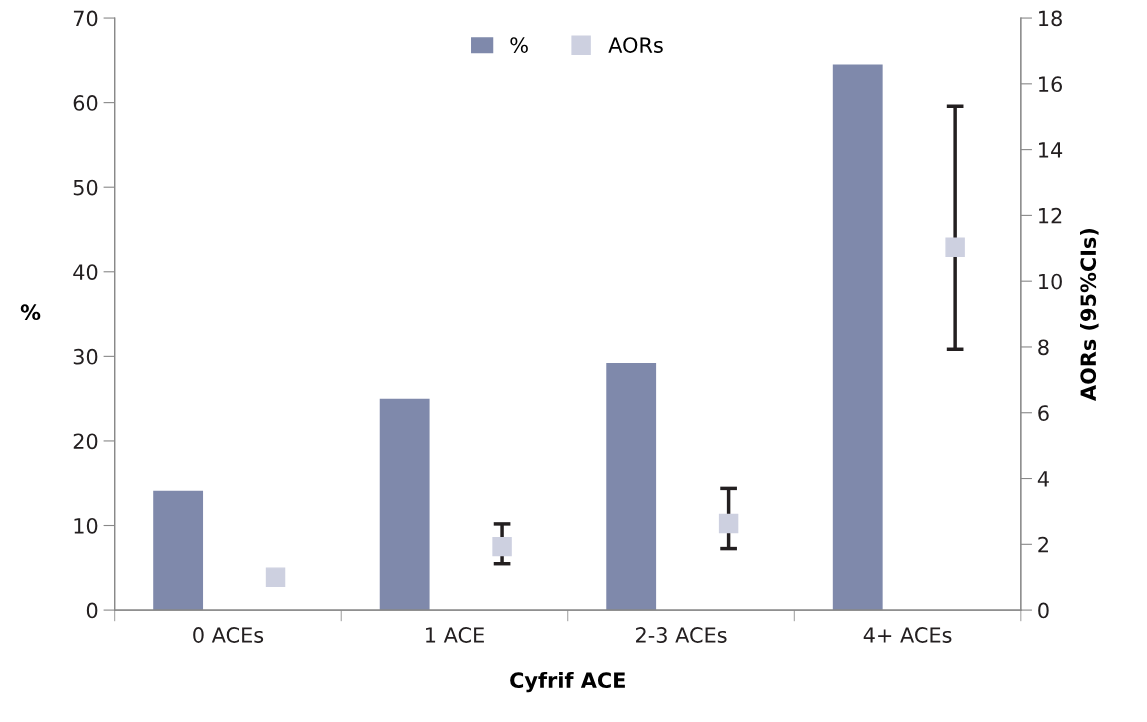 This screenshot has width=1147, height=722. I want to click on y2-tick-label: 14, so click(1051, 150).